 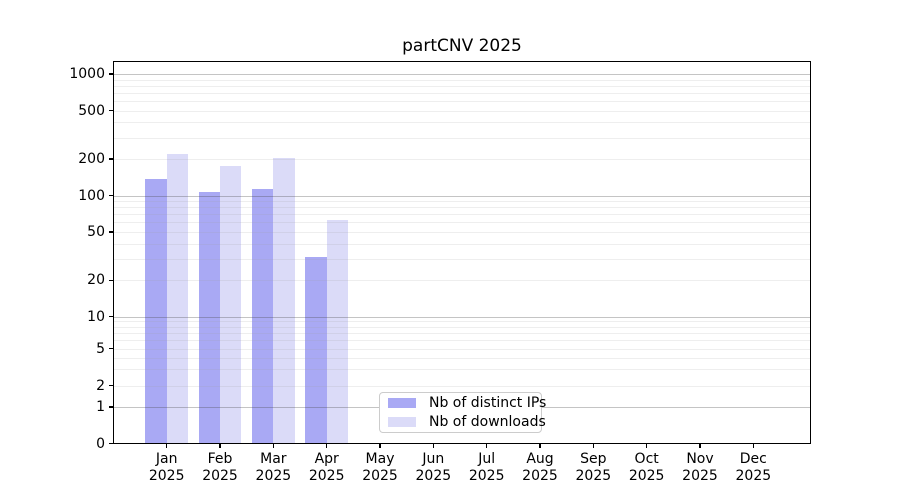 I want to click on legend-item-downloads: Nb of downloads, so click(x=466, y=422).